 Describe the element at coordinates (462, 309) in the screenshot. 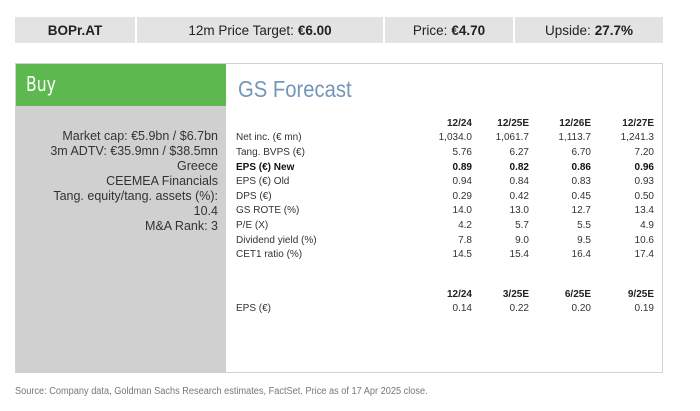

I see `table-cell: 0.14` at that location.